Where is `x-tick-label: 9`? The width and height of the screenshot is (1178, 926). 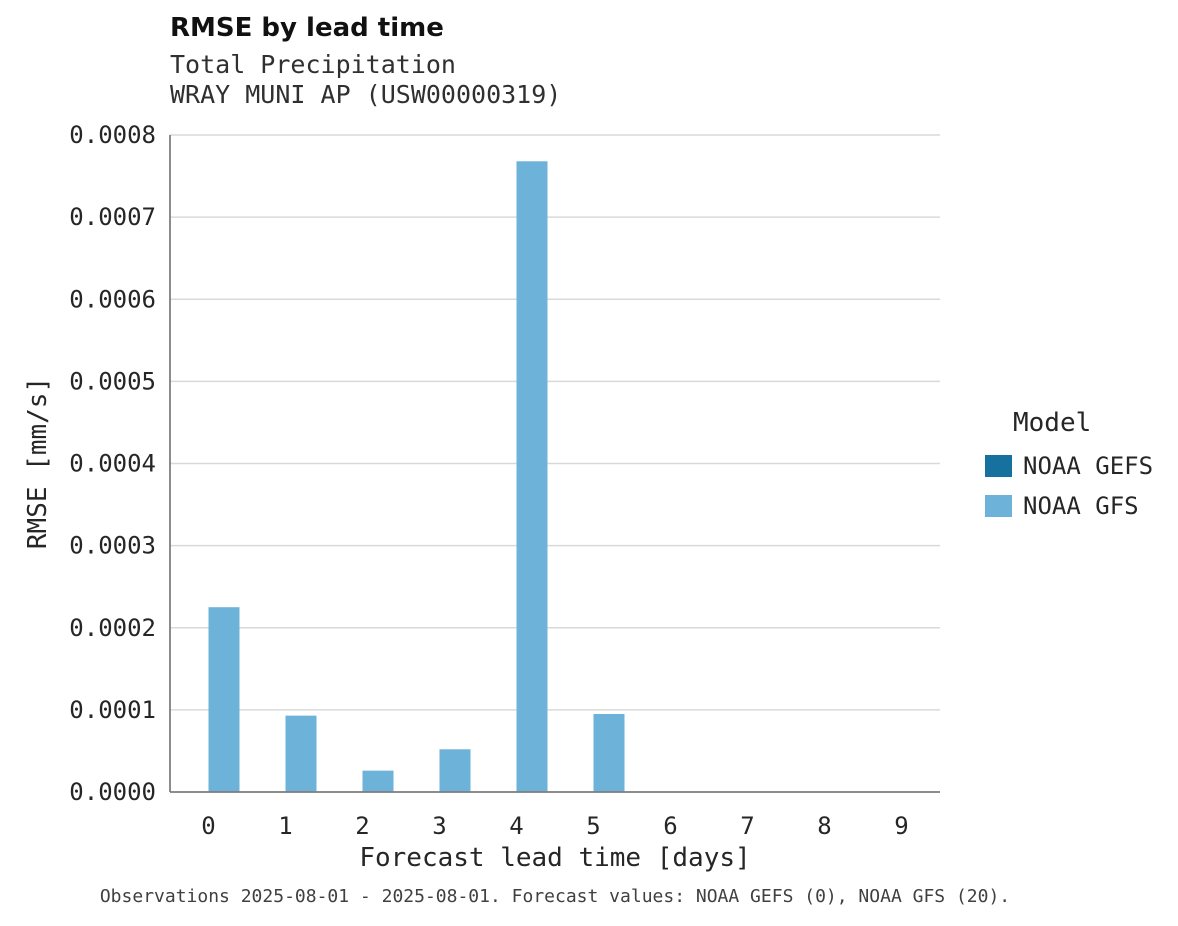 x-tick-label: 9 is located at coordinates (901, 826).